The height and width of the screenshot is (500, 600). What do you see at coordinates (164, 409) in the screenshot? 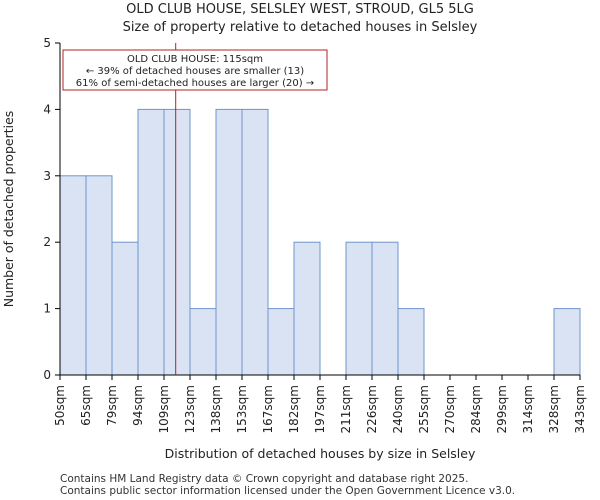
I see `x-tick-label: 109sqm` at bounding box center [164, 409].